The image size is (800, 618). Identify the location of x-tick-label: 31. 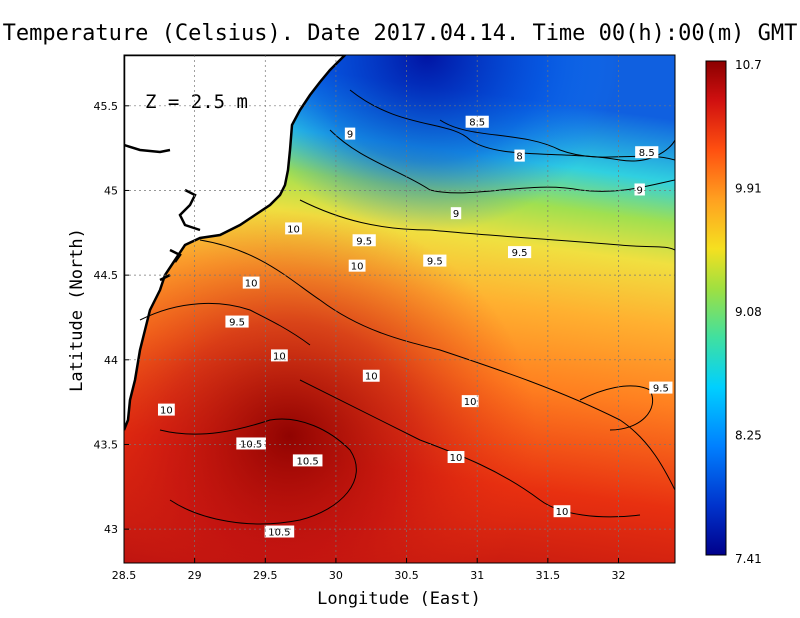
(477, 575).